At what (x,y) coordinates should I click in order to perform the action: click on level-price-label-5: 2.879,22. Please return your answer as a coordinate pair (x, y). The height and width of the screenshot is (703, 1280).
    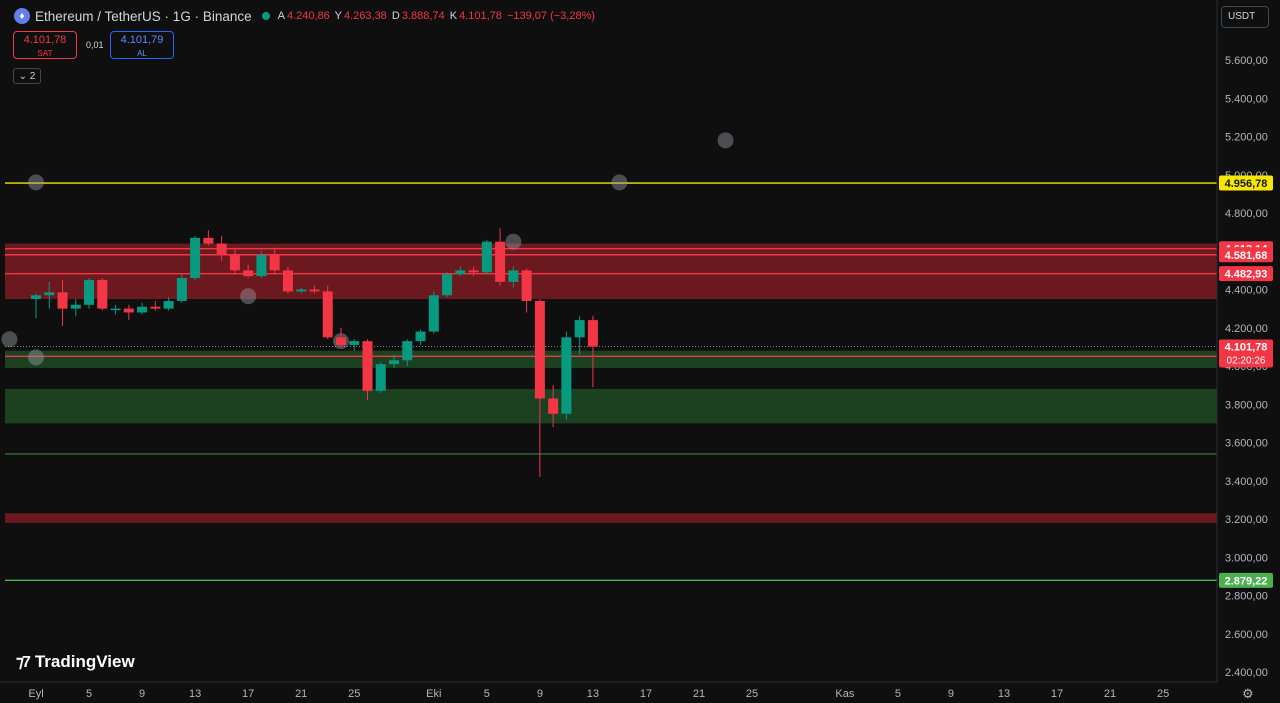
    Looking at the image, I should click on (1246, 581).